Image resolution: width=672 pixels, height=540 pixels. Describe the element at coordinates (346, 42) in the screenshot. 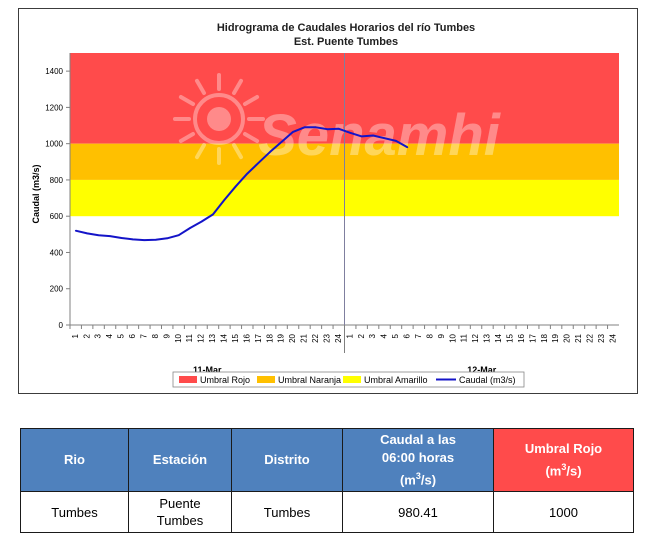

I see `chart-subtitle: Est. Puente Tumbes` at that location.